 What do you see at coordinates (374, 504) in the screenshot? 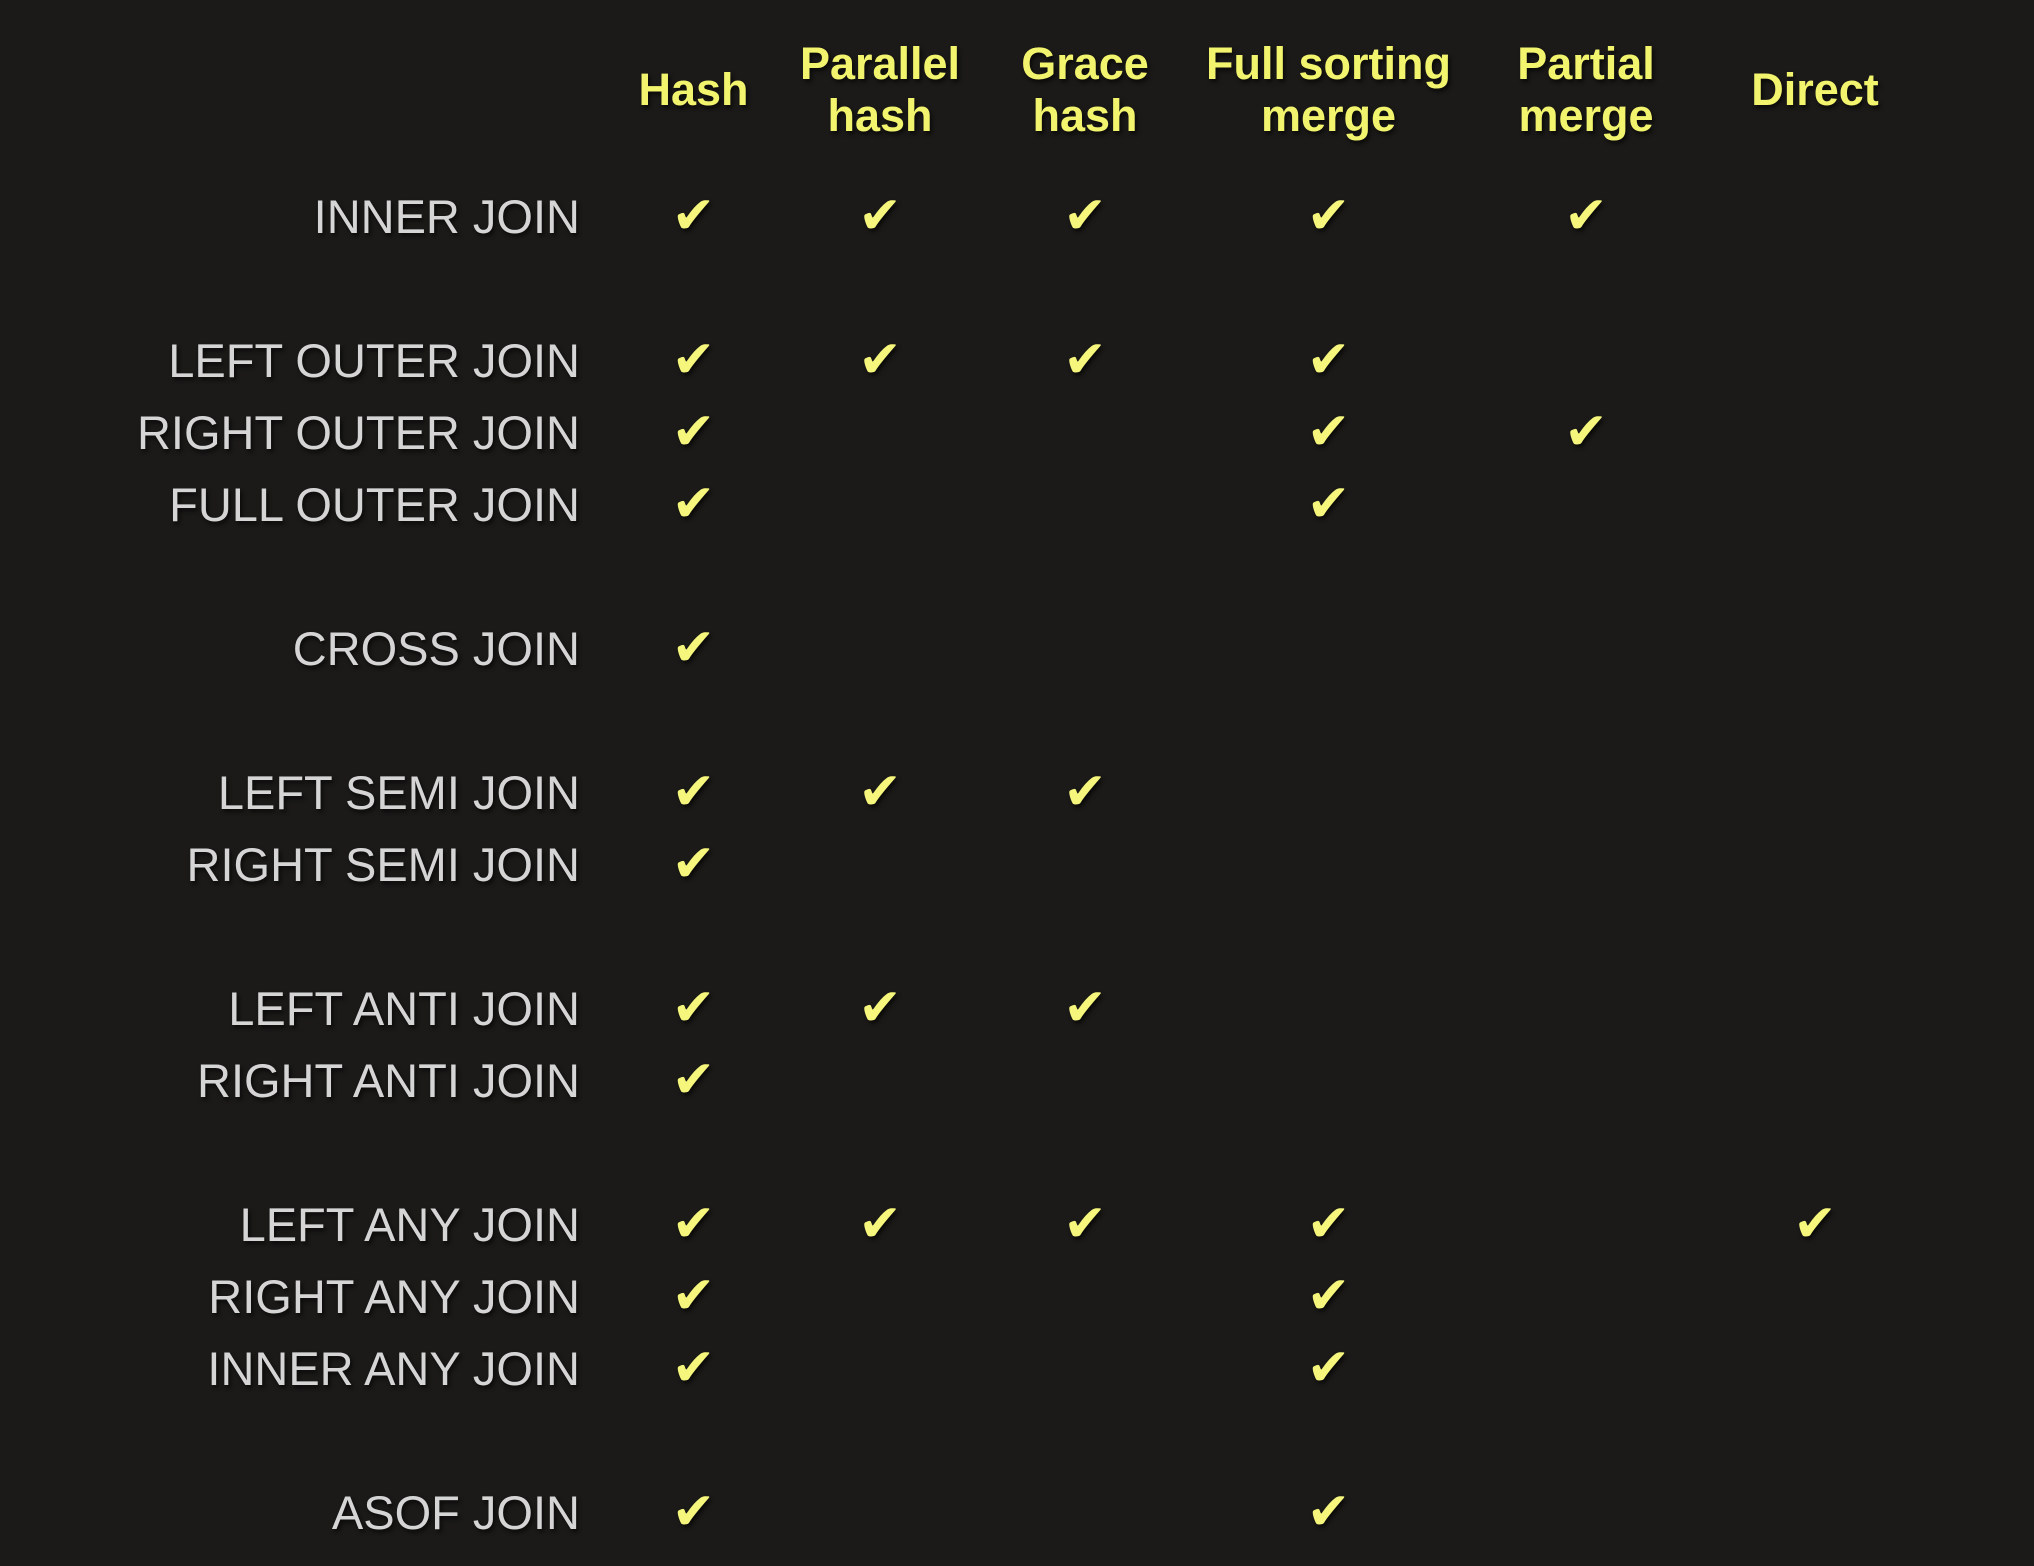
I see `join-type-label-full-outer-join: FULL OUTER JOIN` at bounding box center [374, 504].